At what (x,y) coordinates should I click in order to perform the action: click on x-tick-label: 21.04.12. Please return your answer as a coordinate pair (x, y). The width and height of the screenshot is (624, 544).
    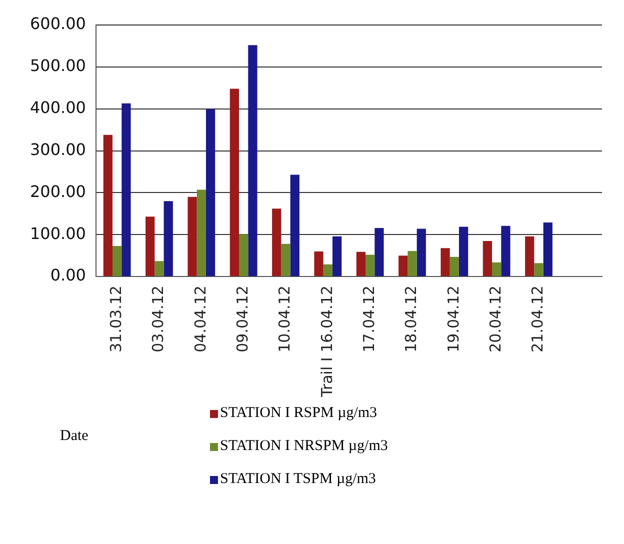
    Looking at the image, I should click on (537, 319).